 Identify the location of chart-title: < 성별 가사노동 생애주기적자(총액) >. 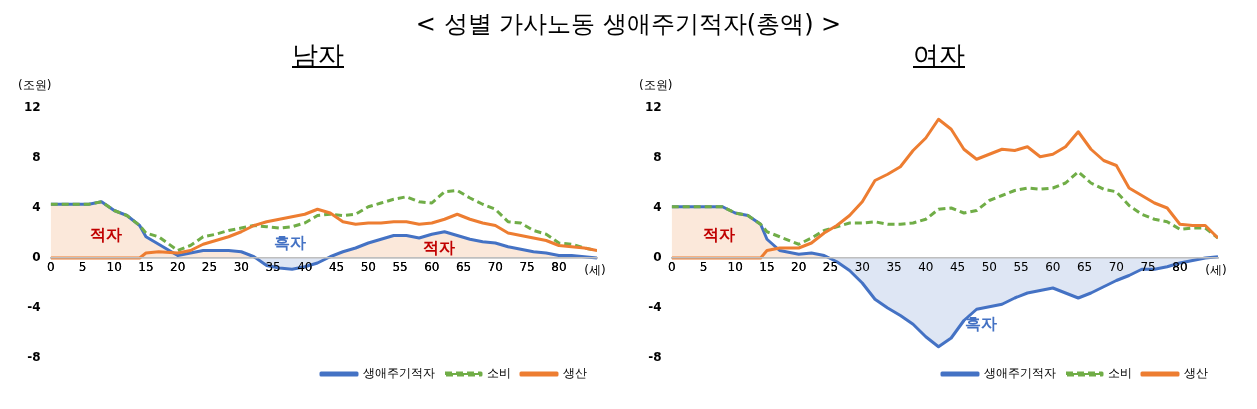
(628, 23).